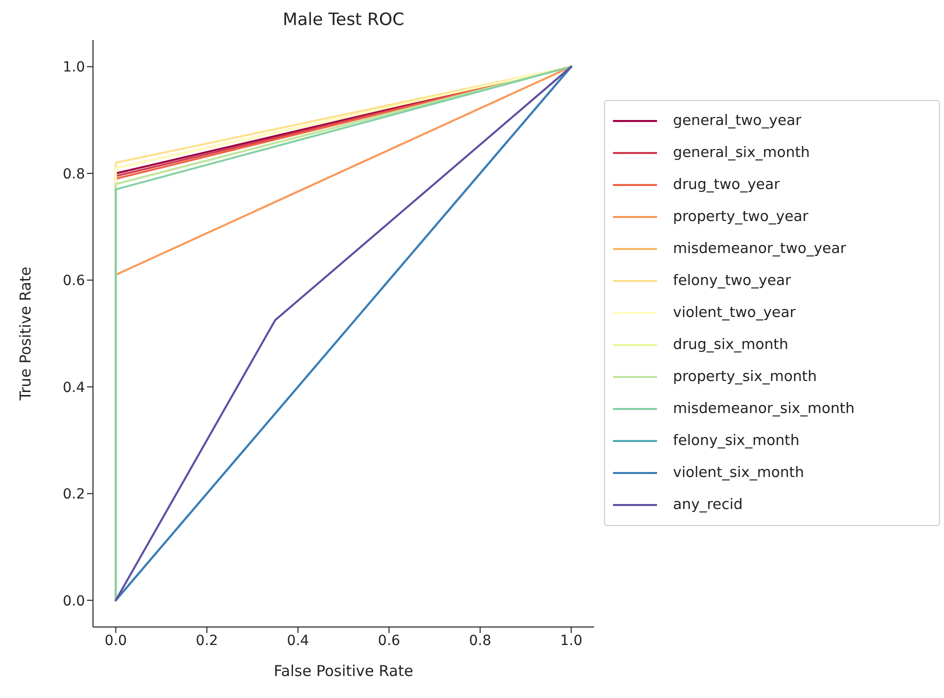 The height and width of the screenshot is (698, 944). Describe the element at coordinates (732, 281) in the screenshot. I see `legend-label: felony_two_year` at that location.